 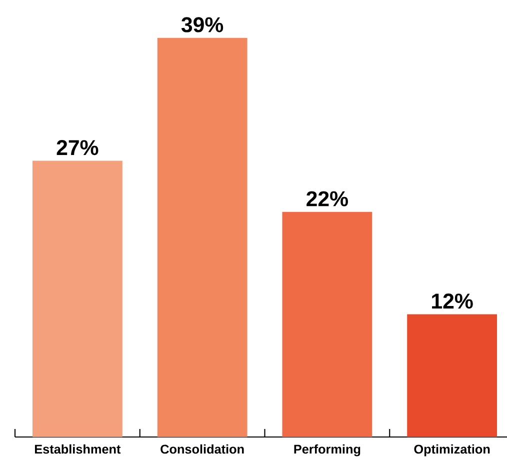 I want to click on data-label: 39%, so click(x=202, y=24).